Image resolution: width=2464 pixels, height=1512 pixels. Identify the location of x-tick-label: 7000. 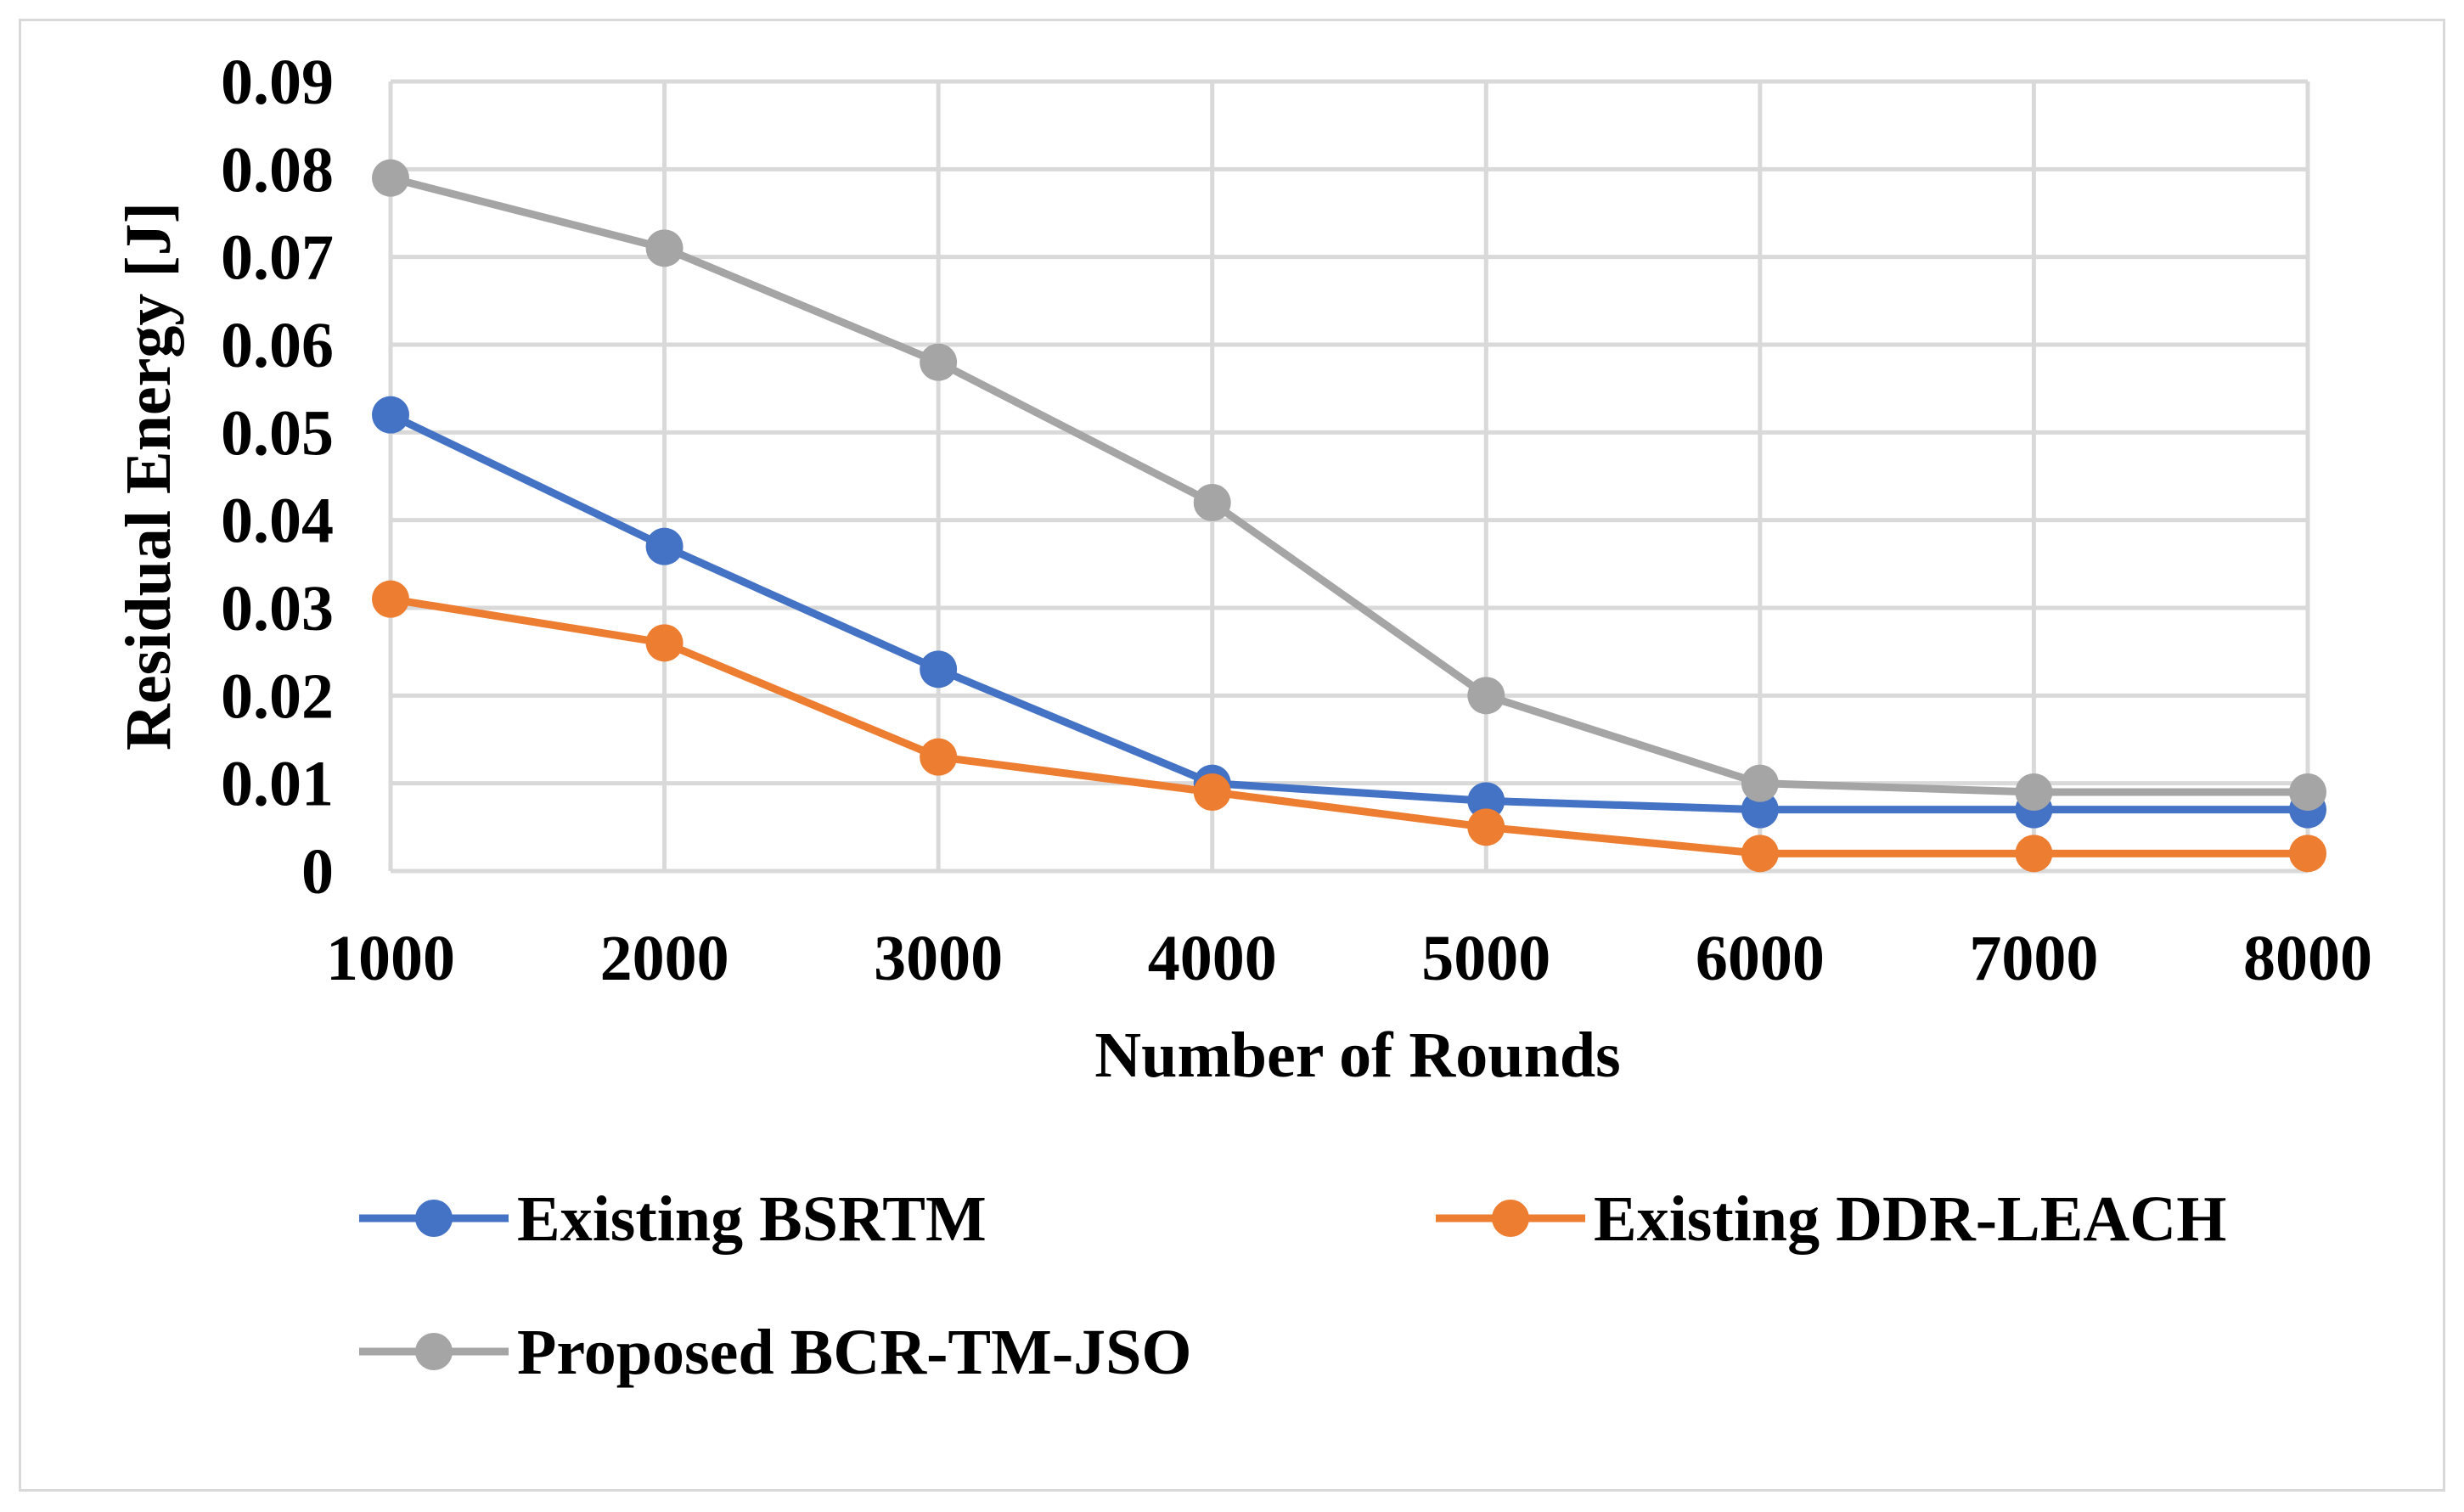
(2033, 958).